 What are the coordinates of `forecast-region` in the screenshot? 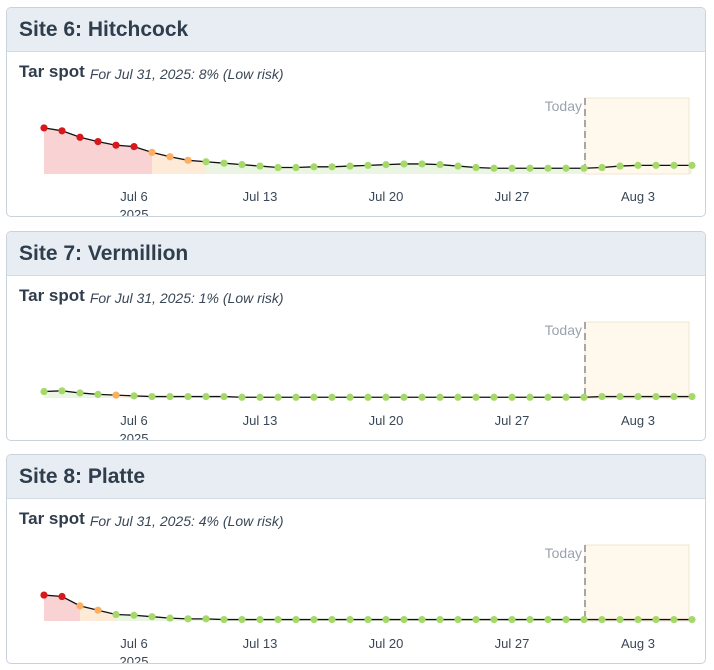 It's located at (637, 583).